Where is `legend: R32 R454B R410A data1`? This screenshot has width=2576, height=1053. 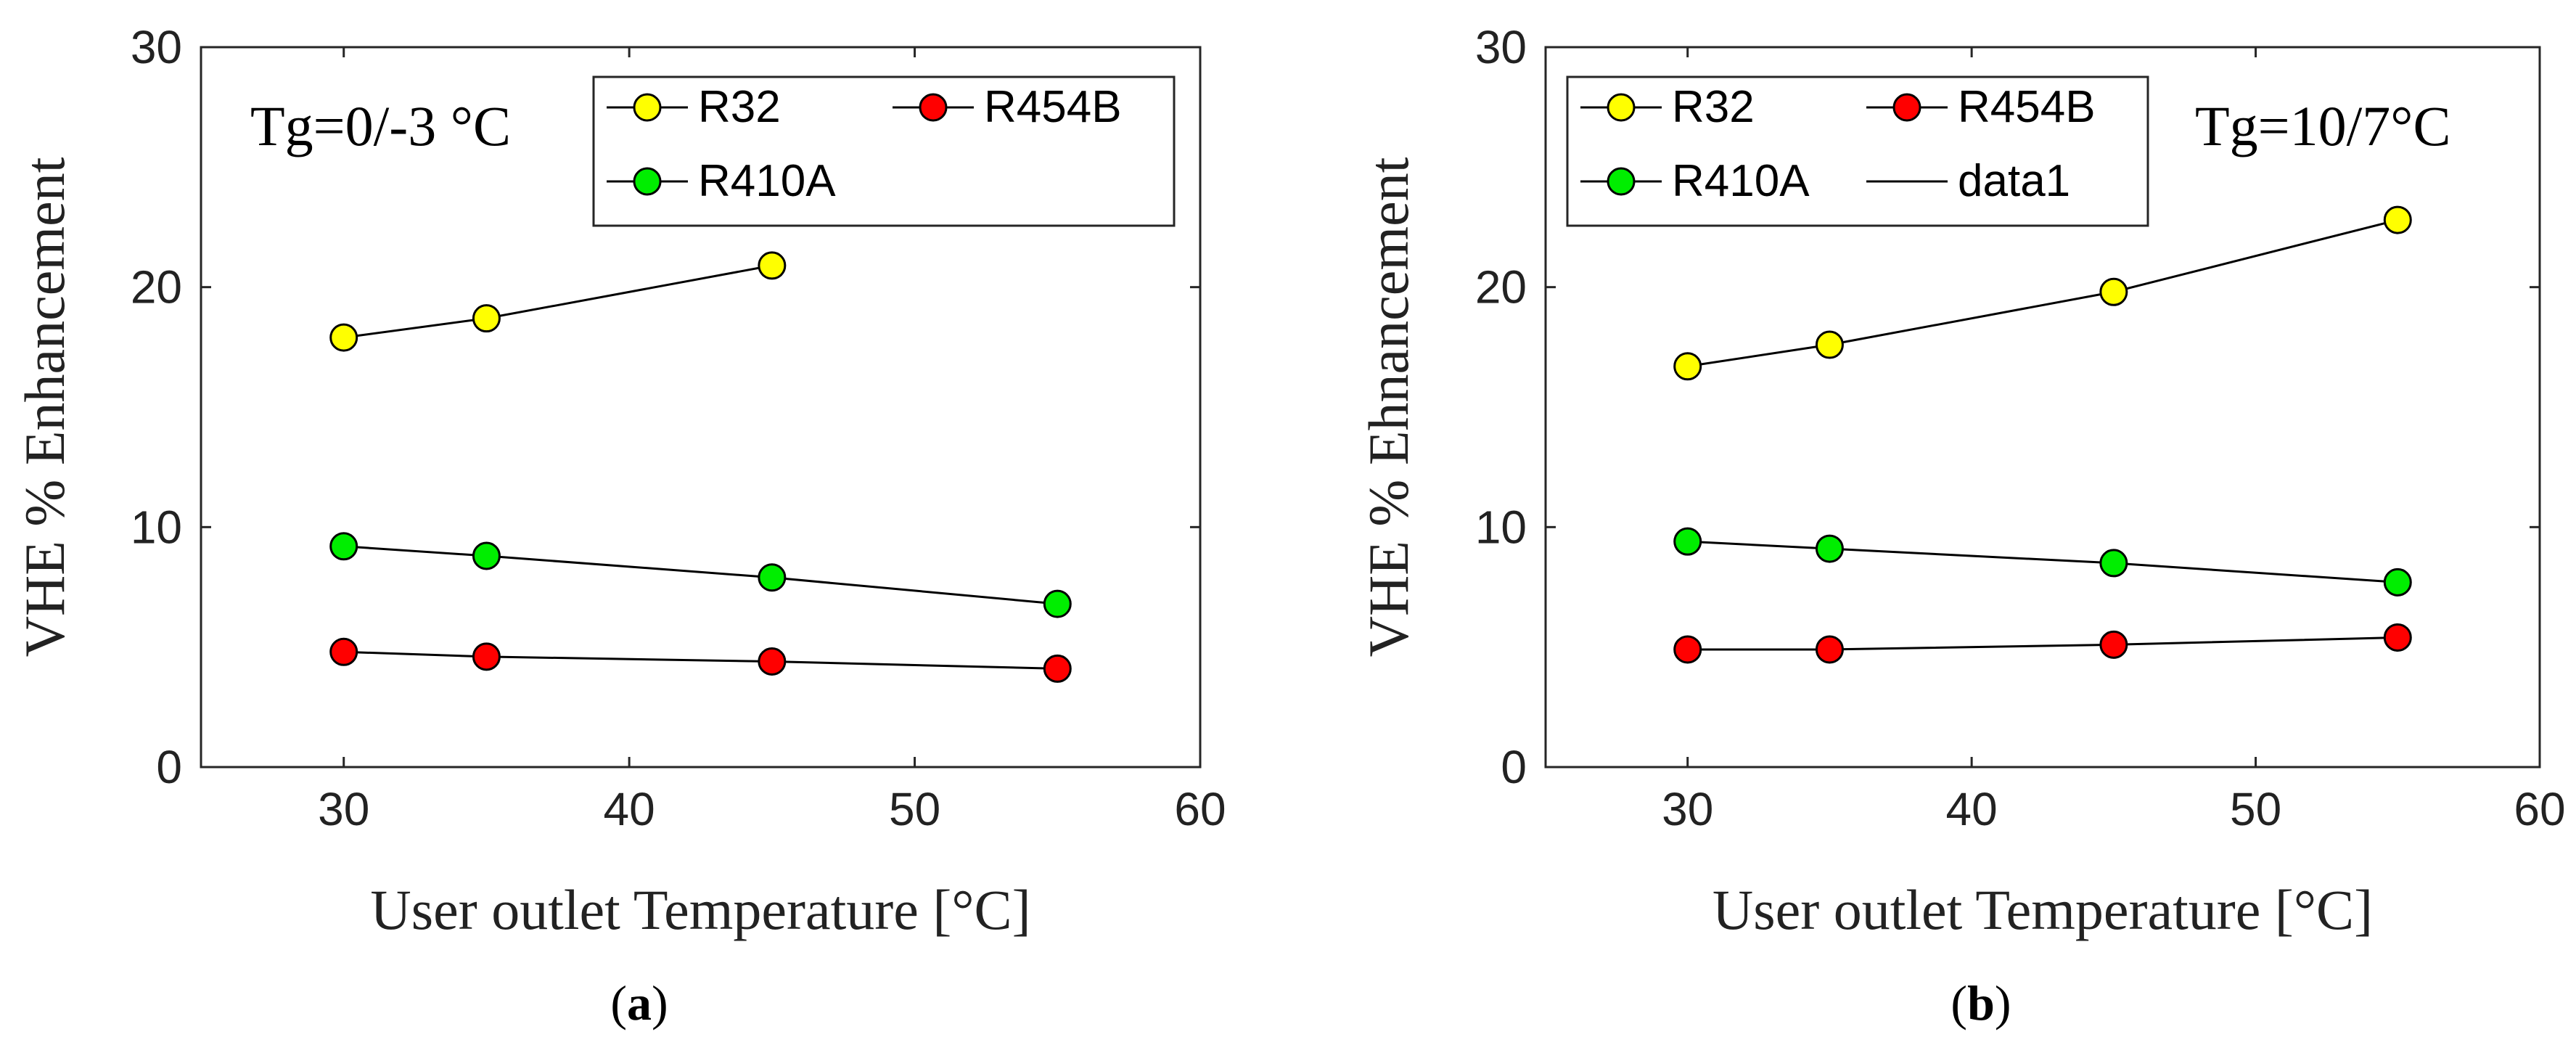 legend: R32 R454B R410A data1 is located at coordinates (1857, 151).